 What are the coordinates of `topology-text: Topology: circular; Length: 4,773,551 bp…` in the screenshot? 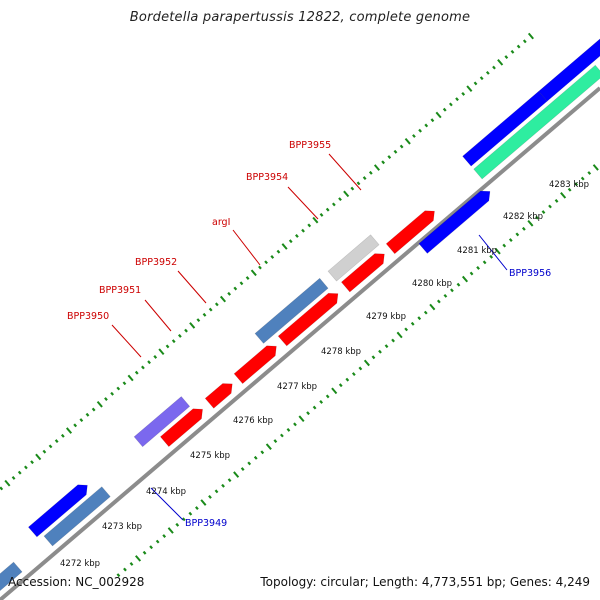 It's located at (425, 582).